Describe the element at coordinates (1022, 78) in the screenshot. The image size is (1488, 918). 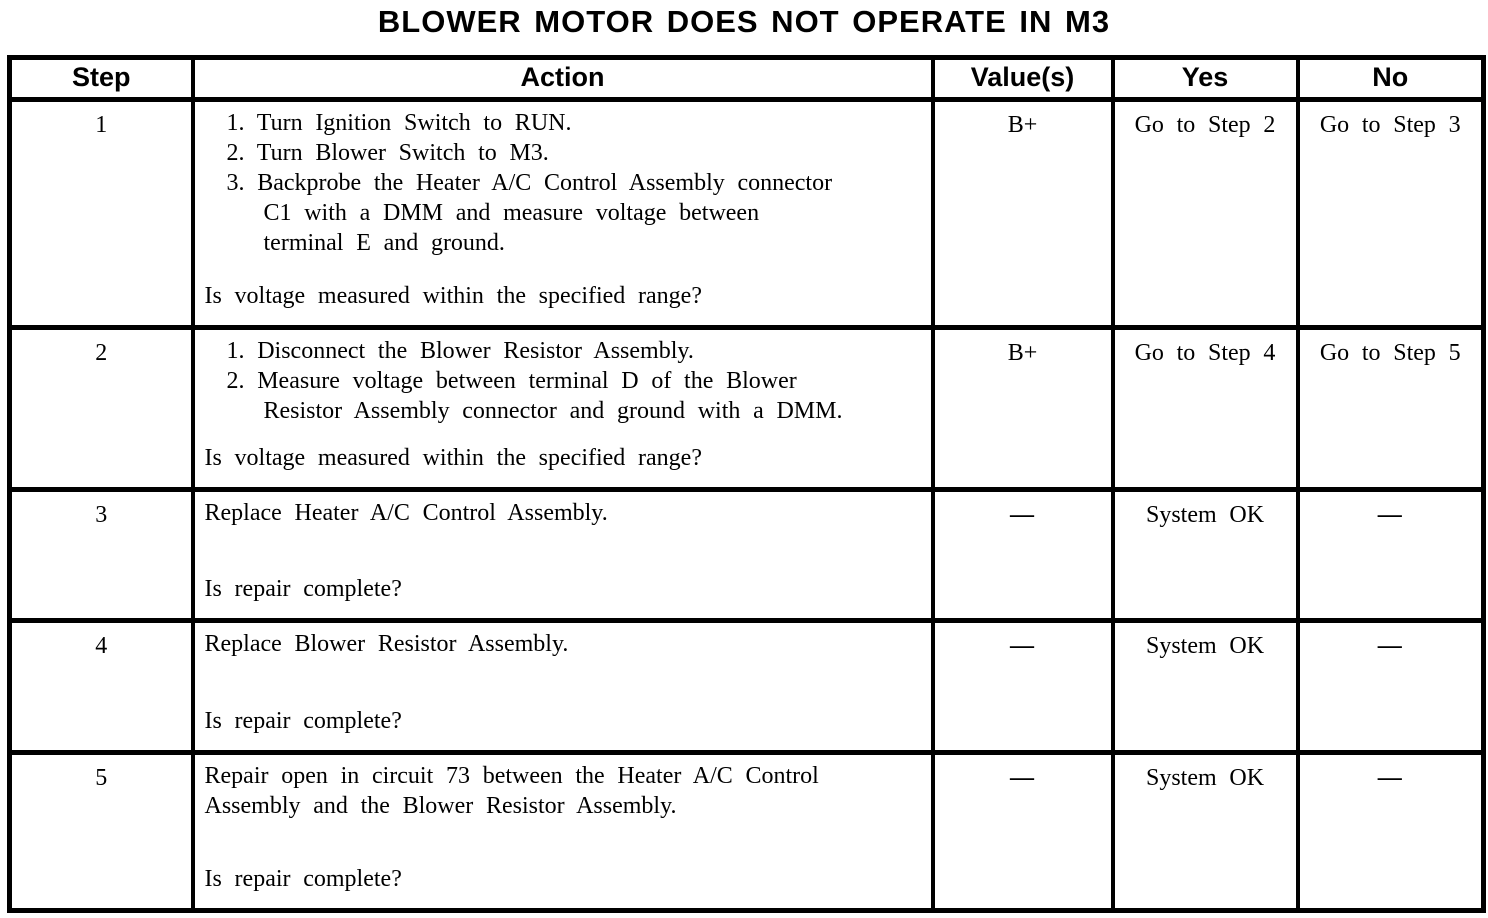
I see `col-header-values: Value(s)` at that location.